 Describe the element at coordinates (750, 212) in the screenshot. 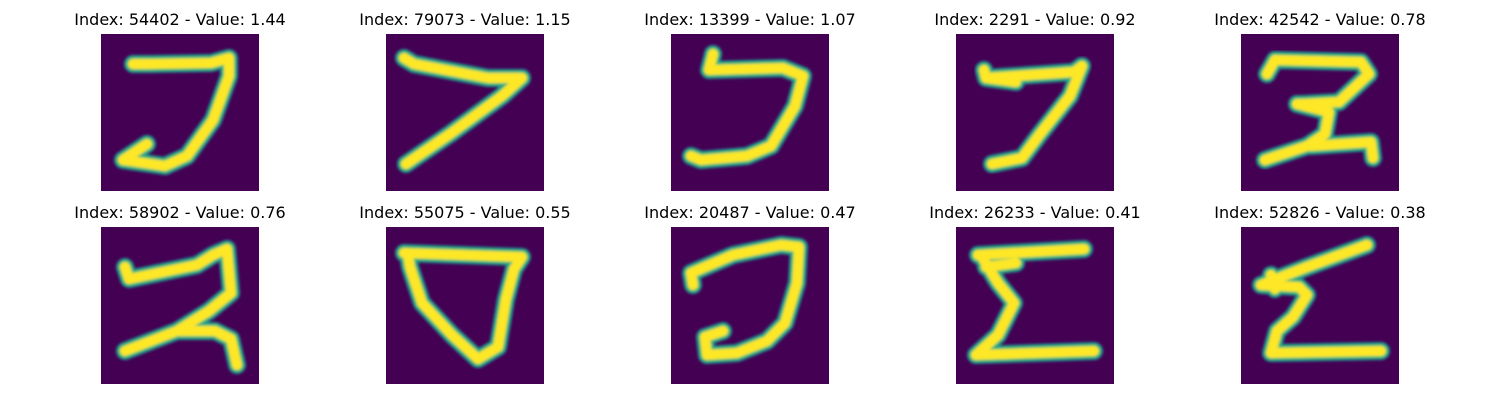

I see `panel-title: Index: 20487 - Value: 0.47` at that location.